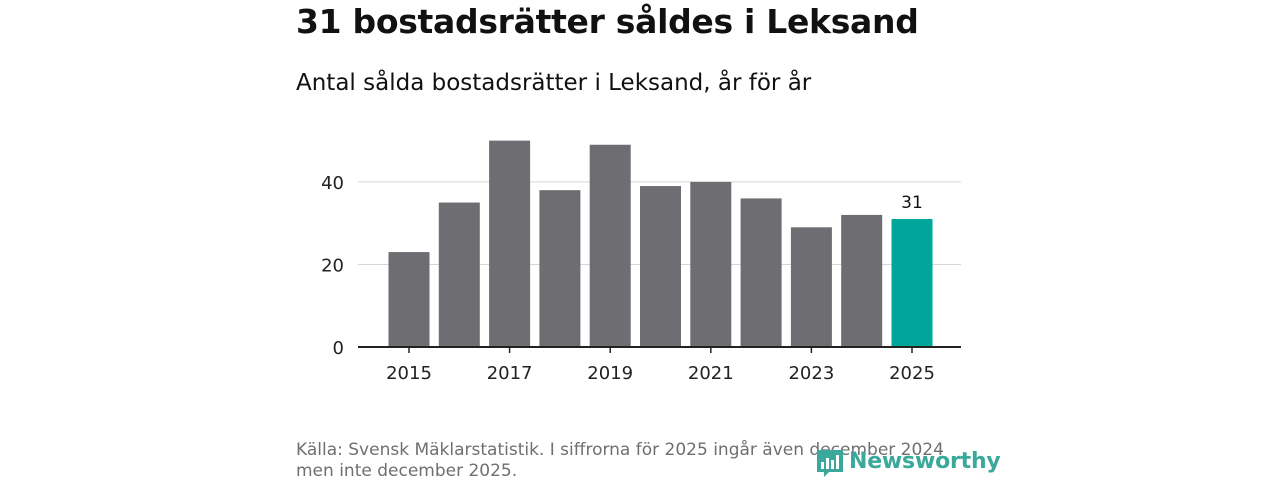 The width and height of the screenshot is (1280, 482). I want to click on x-tick-label: 2015, so click(409, 373).